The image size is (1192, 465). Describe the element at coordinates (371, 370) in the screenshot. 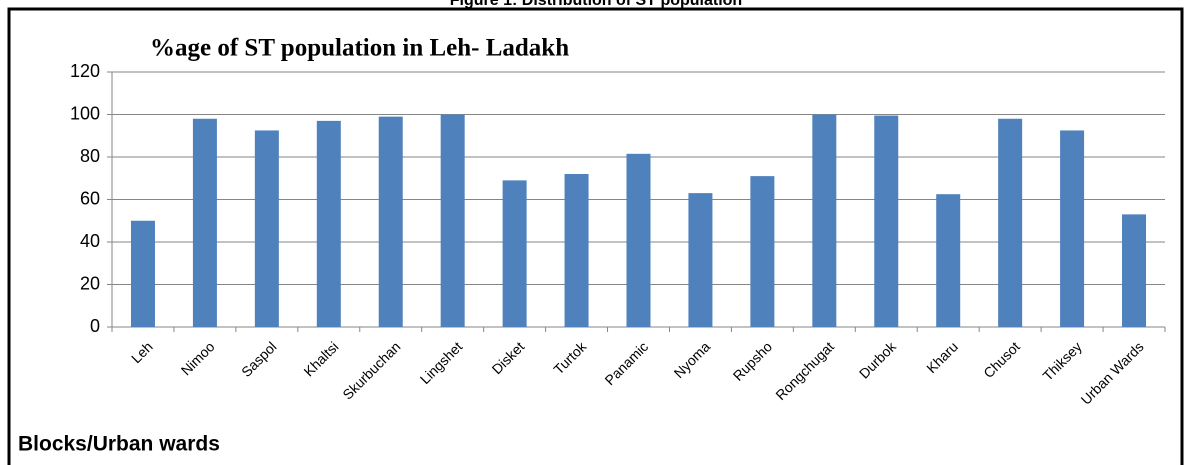

I see `x-tick-label: Skurbuchan` at that location.